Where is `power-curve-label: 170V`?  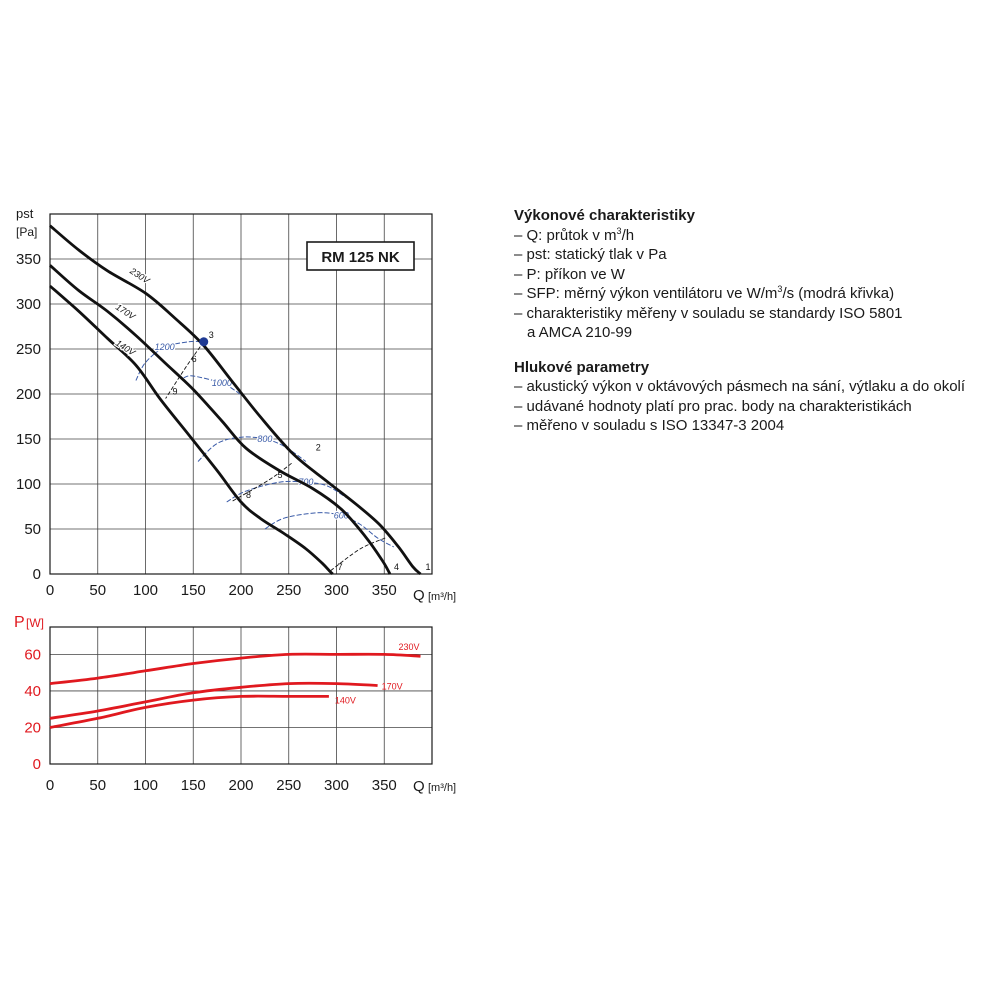
power-curve-label: 170V is located at coordinates (392, 686).